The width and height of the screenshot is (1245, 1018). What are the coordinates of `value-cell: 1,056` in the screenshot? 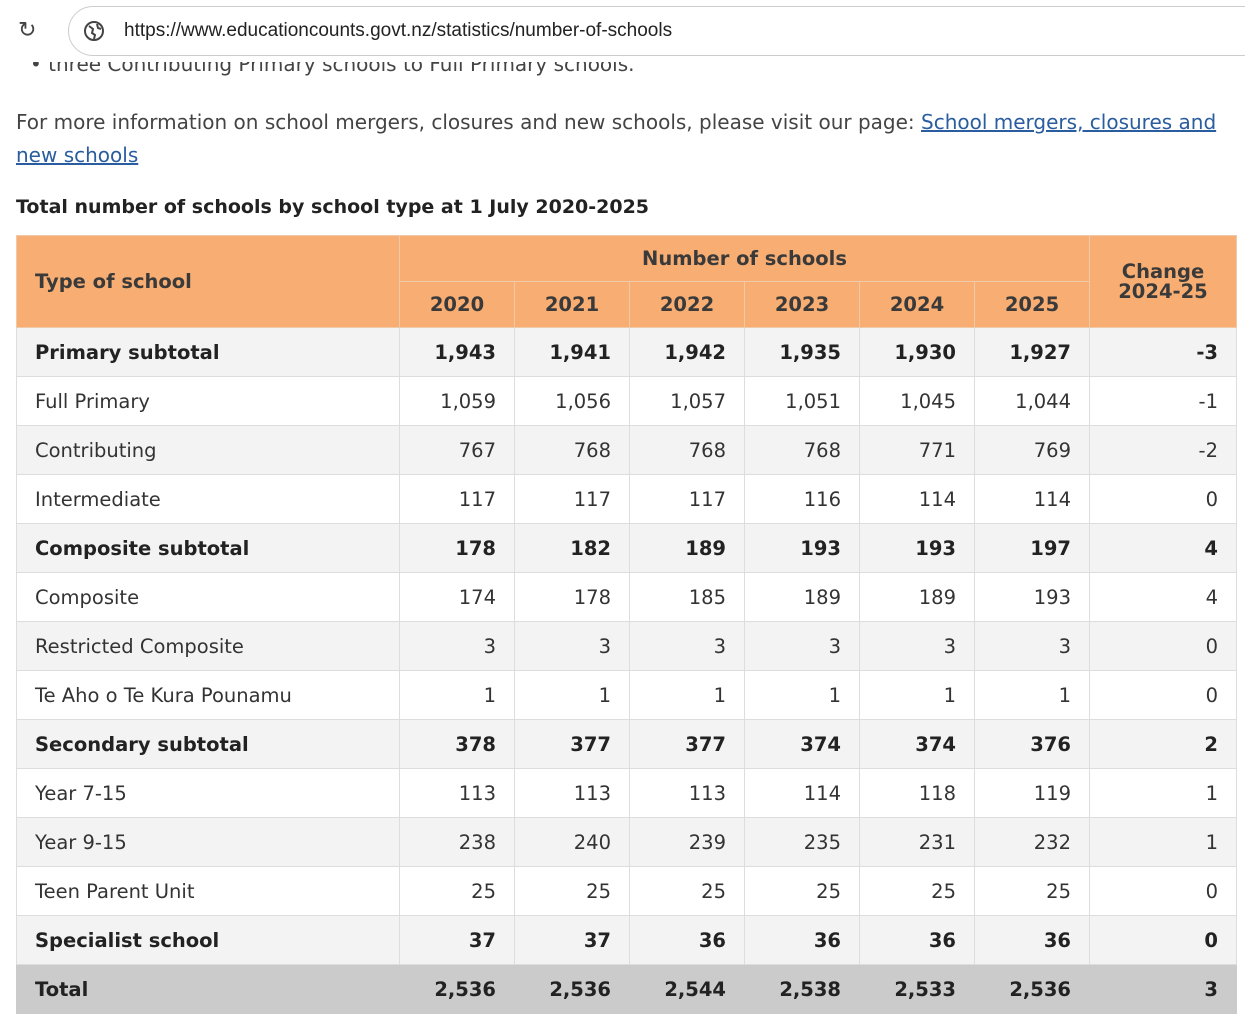 It's located at (572, 401).